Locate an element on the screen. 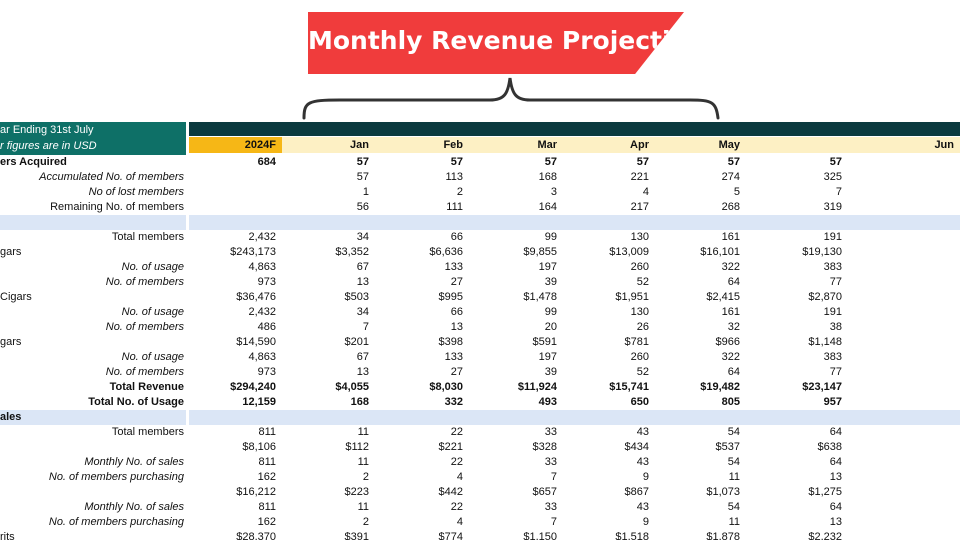 This screenshot has height=540, width=960. table-cell: 99 is located at coordinates (550, 237).